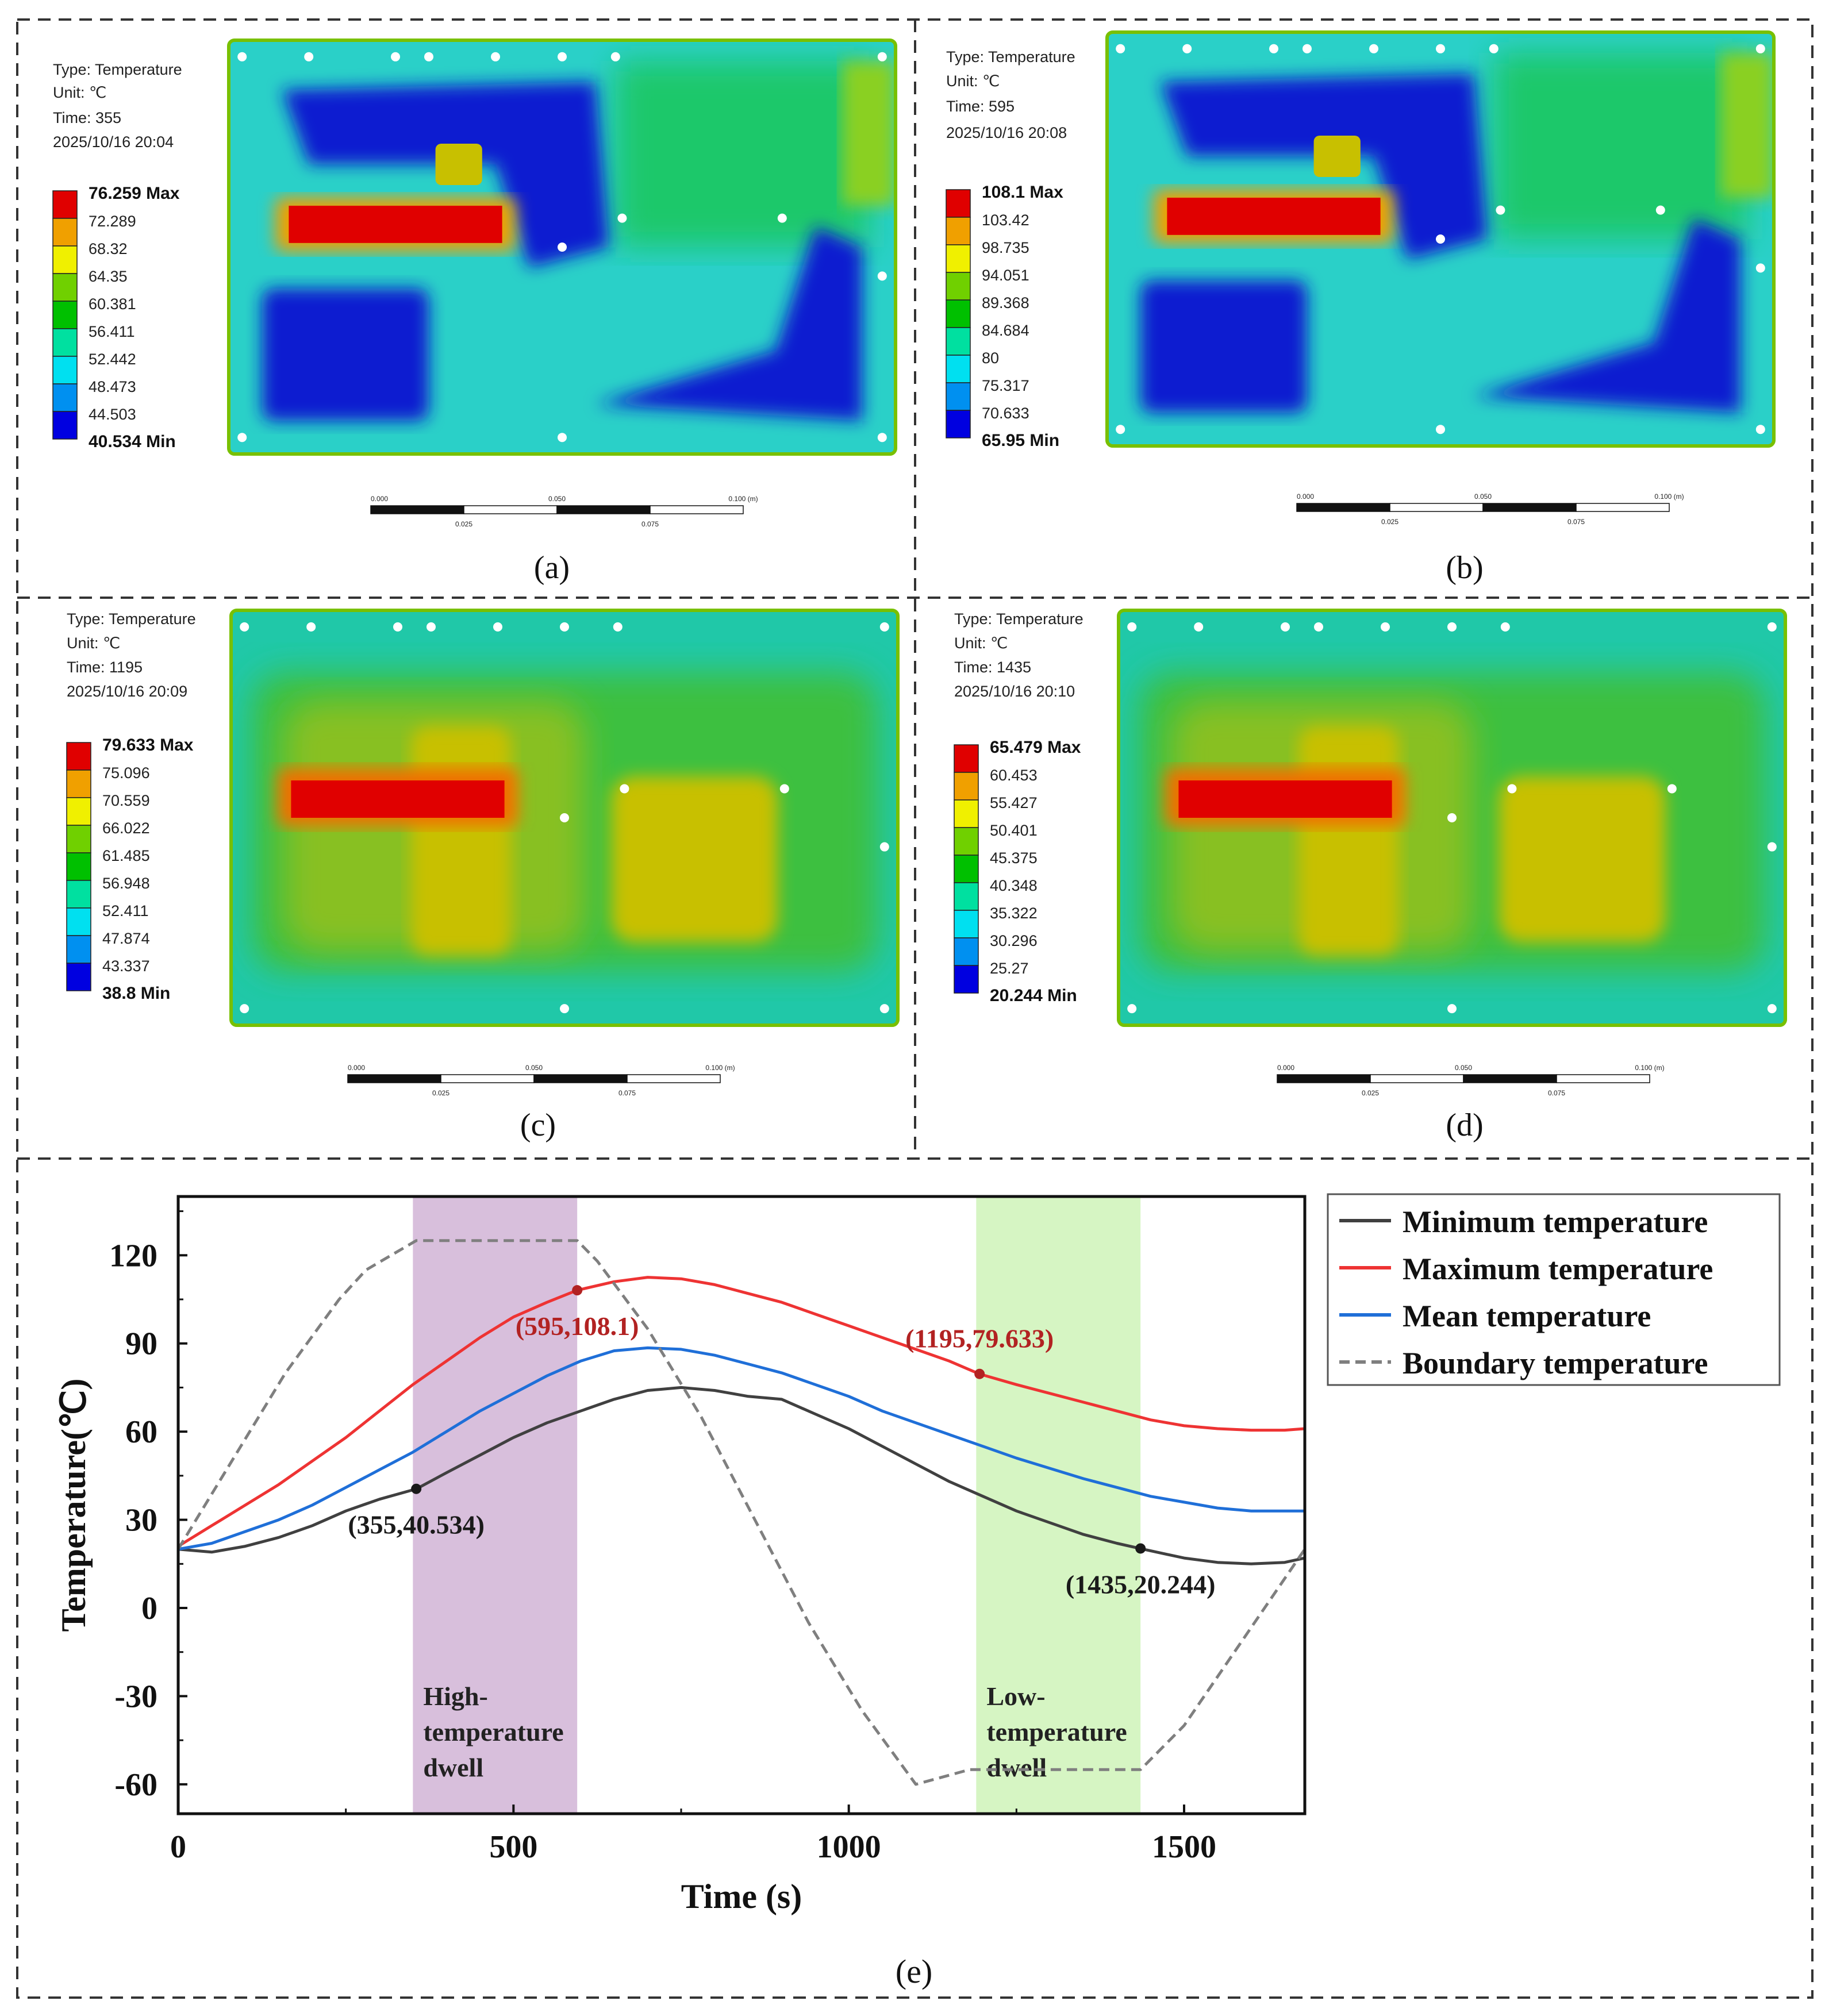 This screenshot has height=2016, width=1825. Describe the element at coordinates (1305, 497) in the screenshot. I see `scale-bar-label: 0.000` at that location.